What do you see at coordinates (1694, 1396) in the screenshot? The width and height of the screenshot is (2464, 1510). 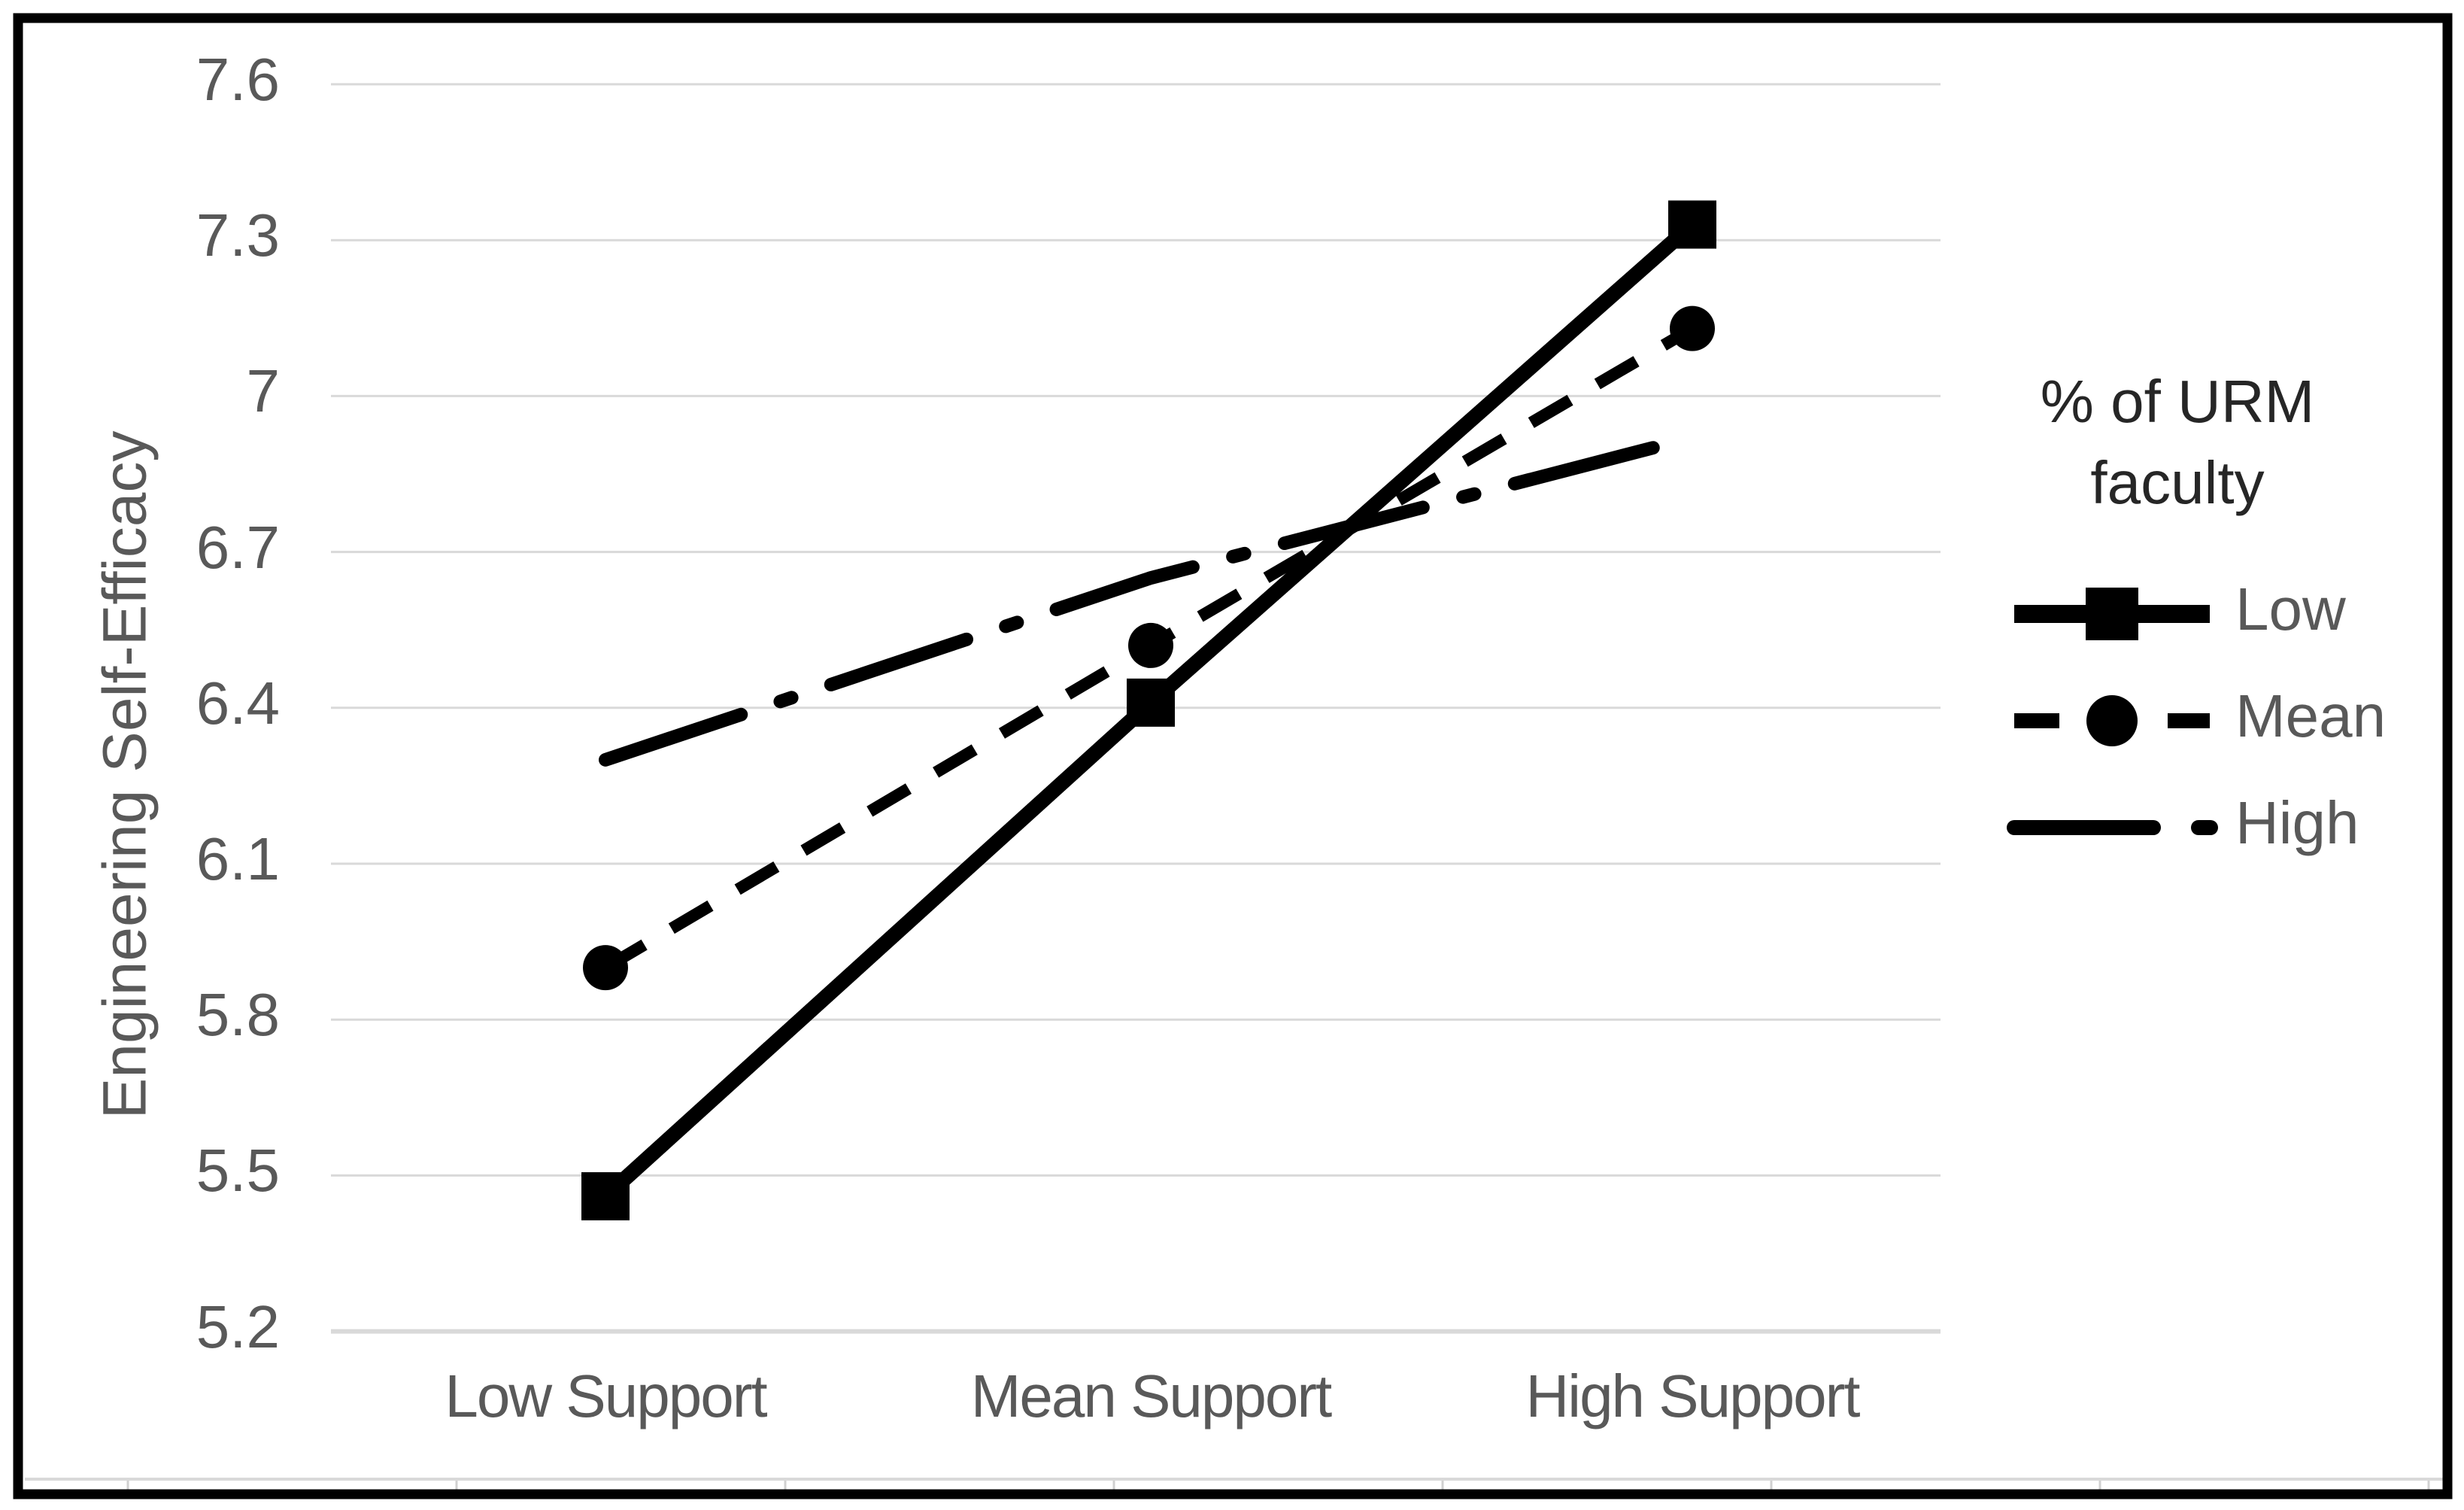 I see `x-category-label: High Support` at bounding box center [1694, 1396].